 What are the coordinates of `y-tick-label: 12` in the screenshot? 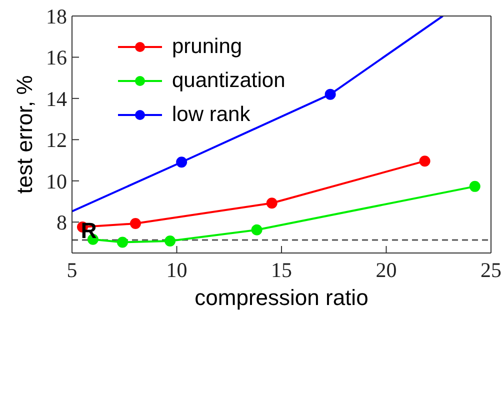 It's located at (56, 140).